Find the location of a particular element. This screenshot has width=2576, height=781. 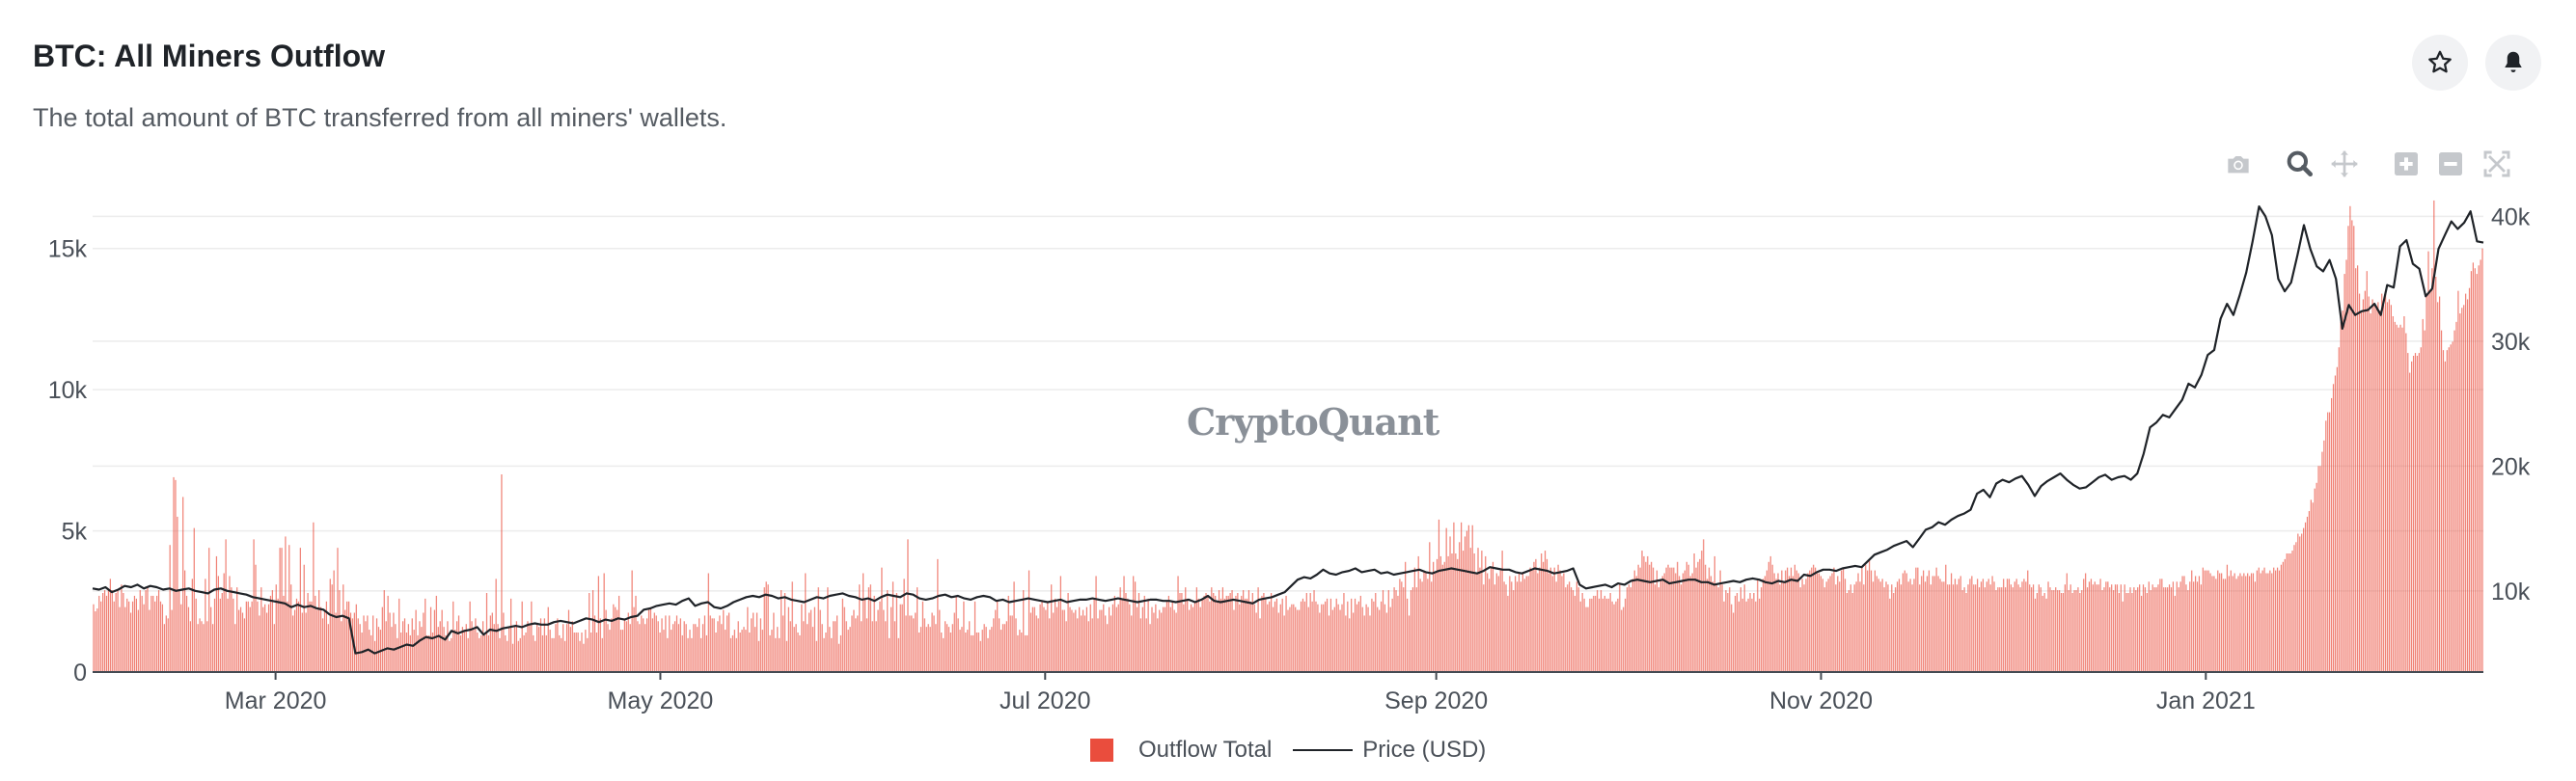

zoom-out-icon is located at coordinates (2450, 164).